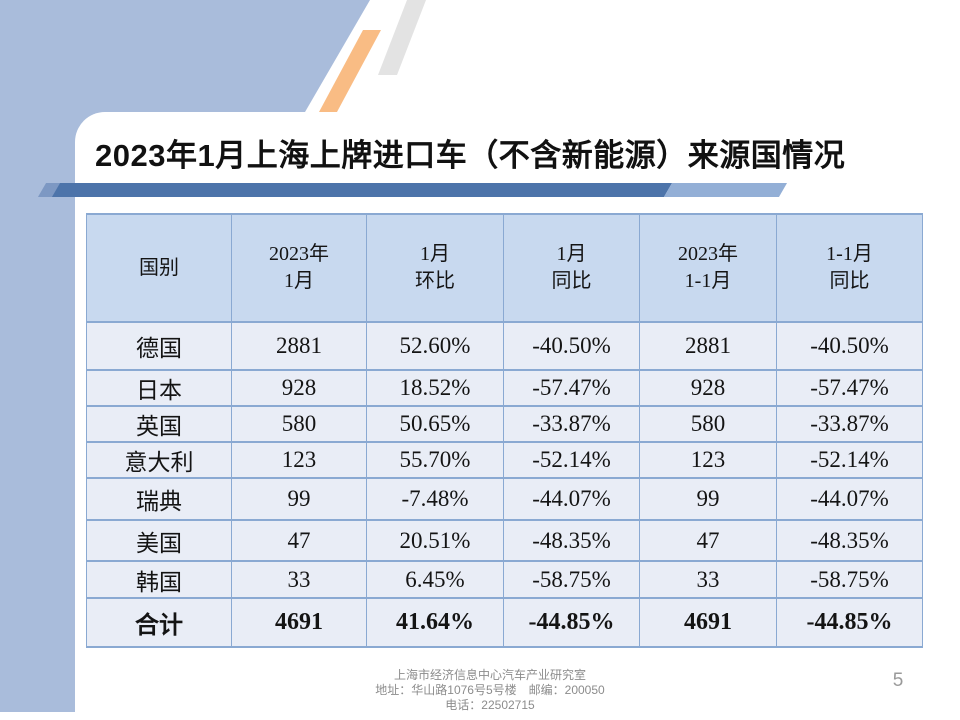  What do you see at coordinates (299, 388) in the screenshot?
I see `cell-volume: 928` at bounding box center [299, 388].